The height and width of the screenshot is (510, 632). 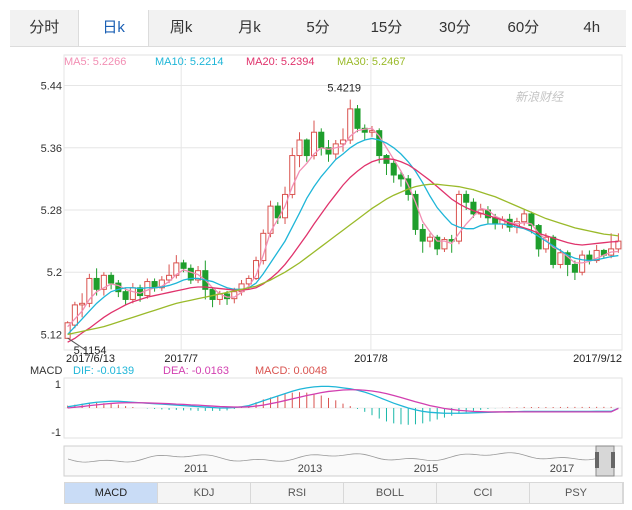 I want to click on tab-indicator-psy: PSY, so click(x=576, y=493).